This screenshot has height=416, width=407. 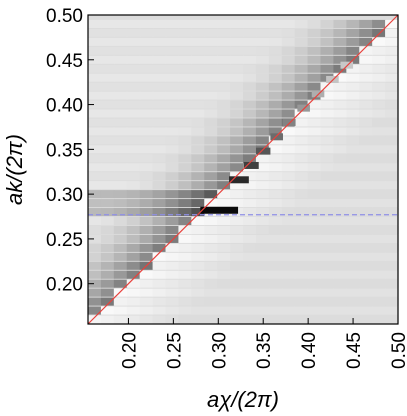 What do you see at coordinates (64, 16) in the screenshot?
I see `y-tick-label: 0.50` at bounding box center [64, 16].